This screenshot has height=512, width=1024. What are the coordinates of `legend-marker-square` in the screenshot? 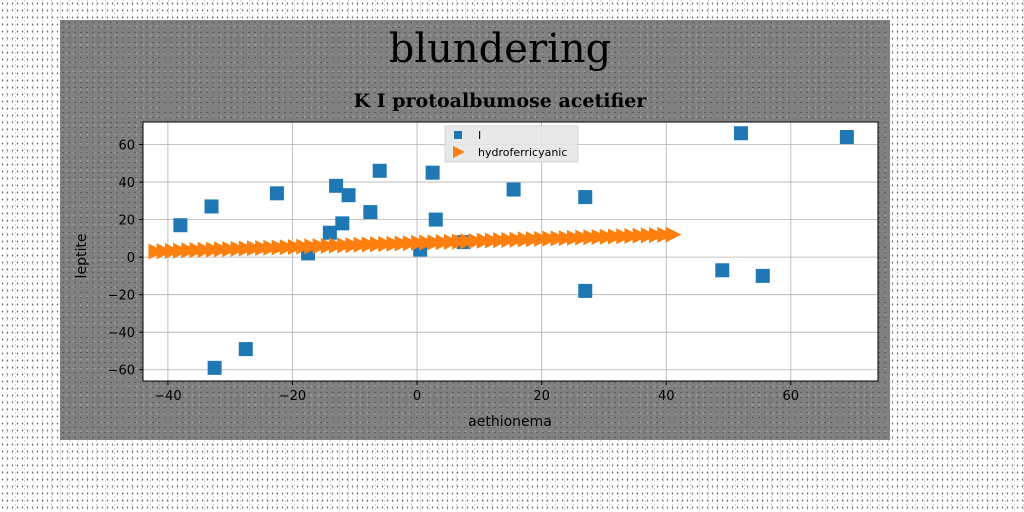 It's located at (458, 135).